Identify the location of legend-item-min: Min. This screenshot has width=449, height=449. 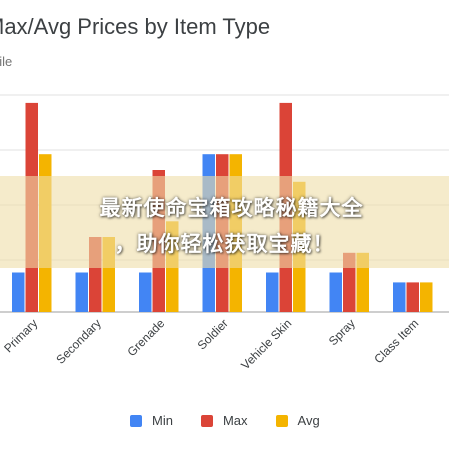
(151, 420).